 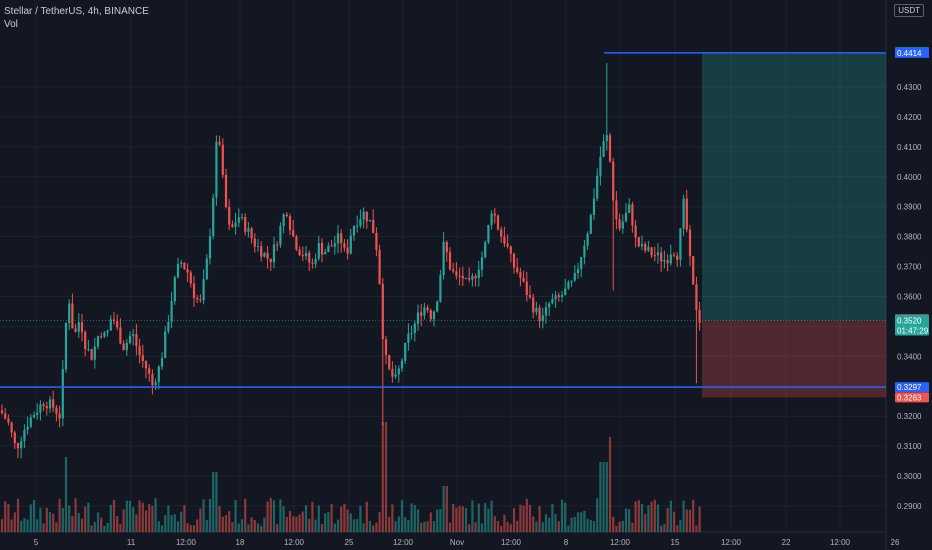 What do you see at coordinates (76, 11) in the screenshot?
I see `symbol-label: Stellar / TetherUS, 4h, BINANCE` at bounding box center [76, 11].